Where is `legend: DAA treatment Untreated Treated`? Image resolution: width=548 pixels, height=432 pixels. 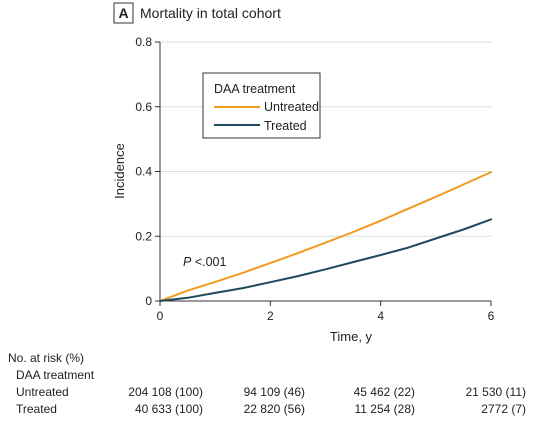
legend: DAA treatment Untreated Treated is located at coordinates (261, 105).